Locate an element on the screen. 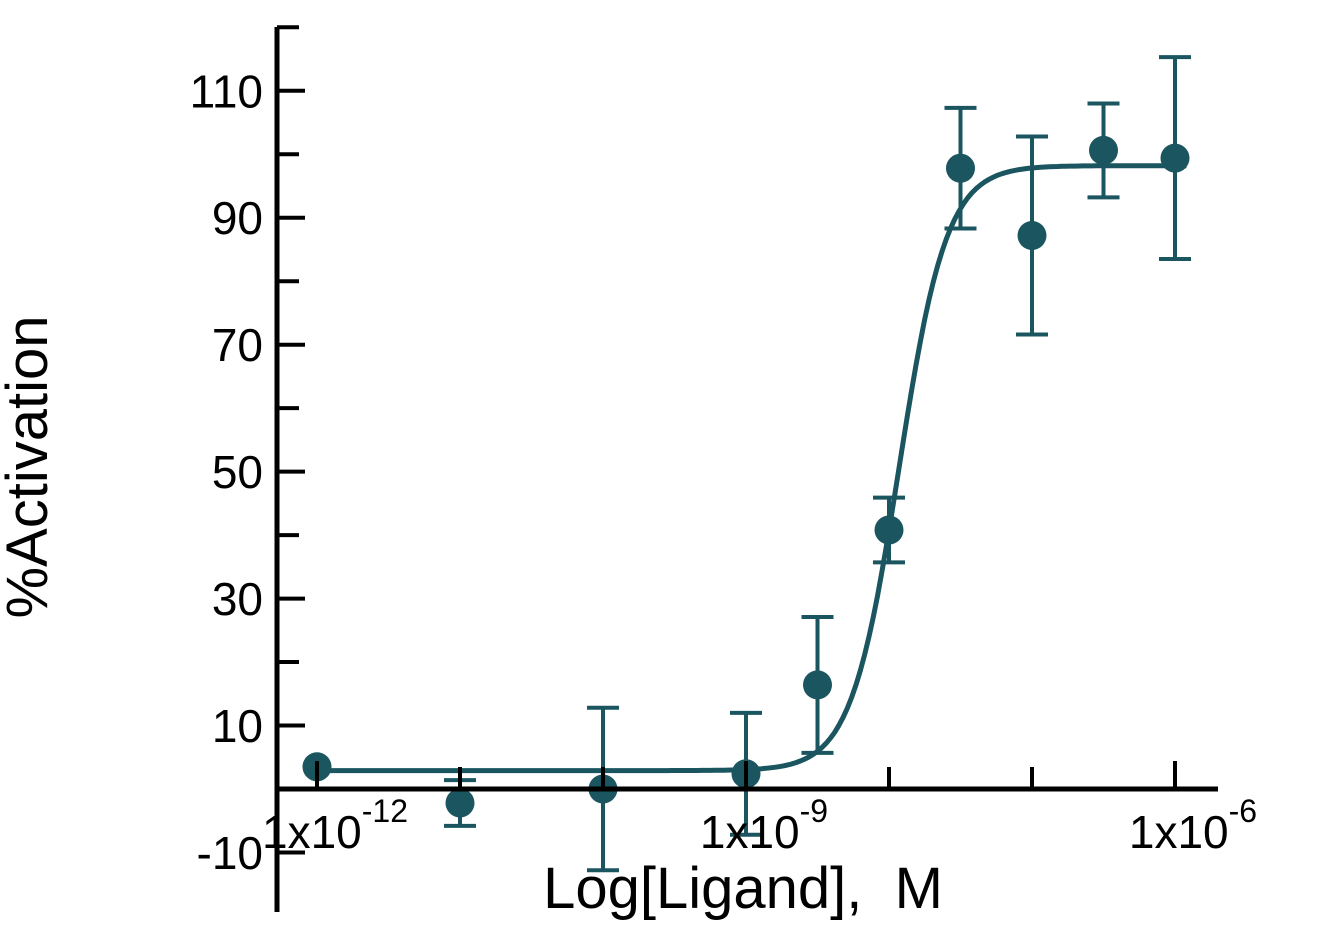 The image size is (1320, 939). x-tick-exponent: -6 is located at coordinates (1243, 811).